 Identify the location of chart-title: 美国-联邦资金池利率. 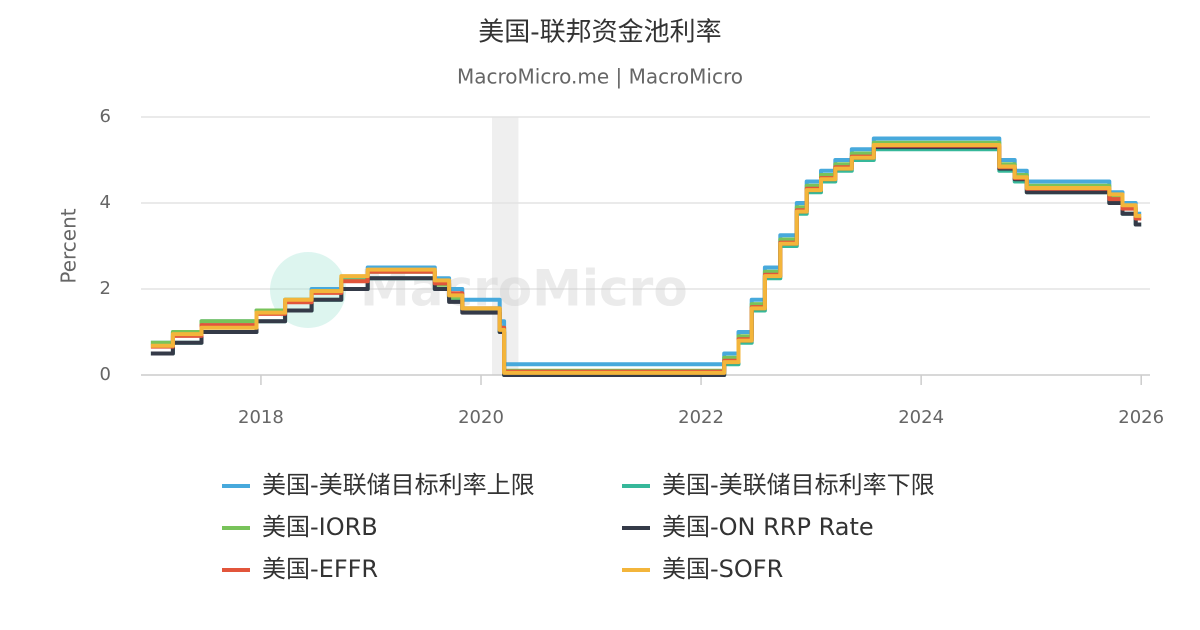
(599, 33).